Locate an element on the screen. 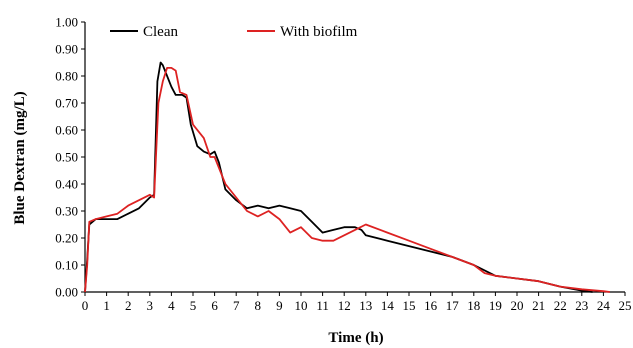  x-tick-label: 18 is located at coordinates (473, 305).